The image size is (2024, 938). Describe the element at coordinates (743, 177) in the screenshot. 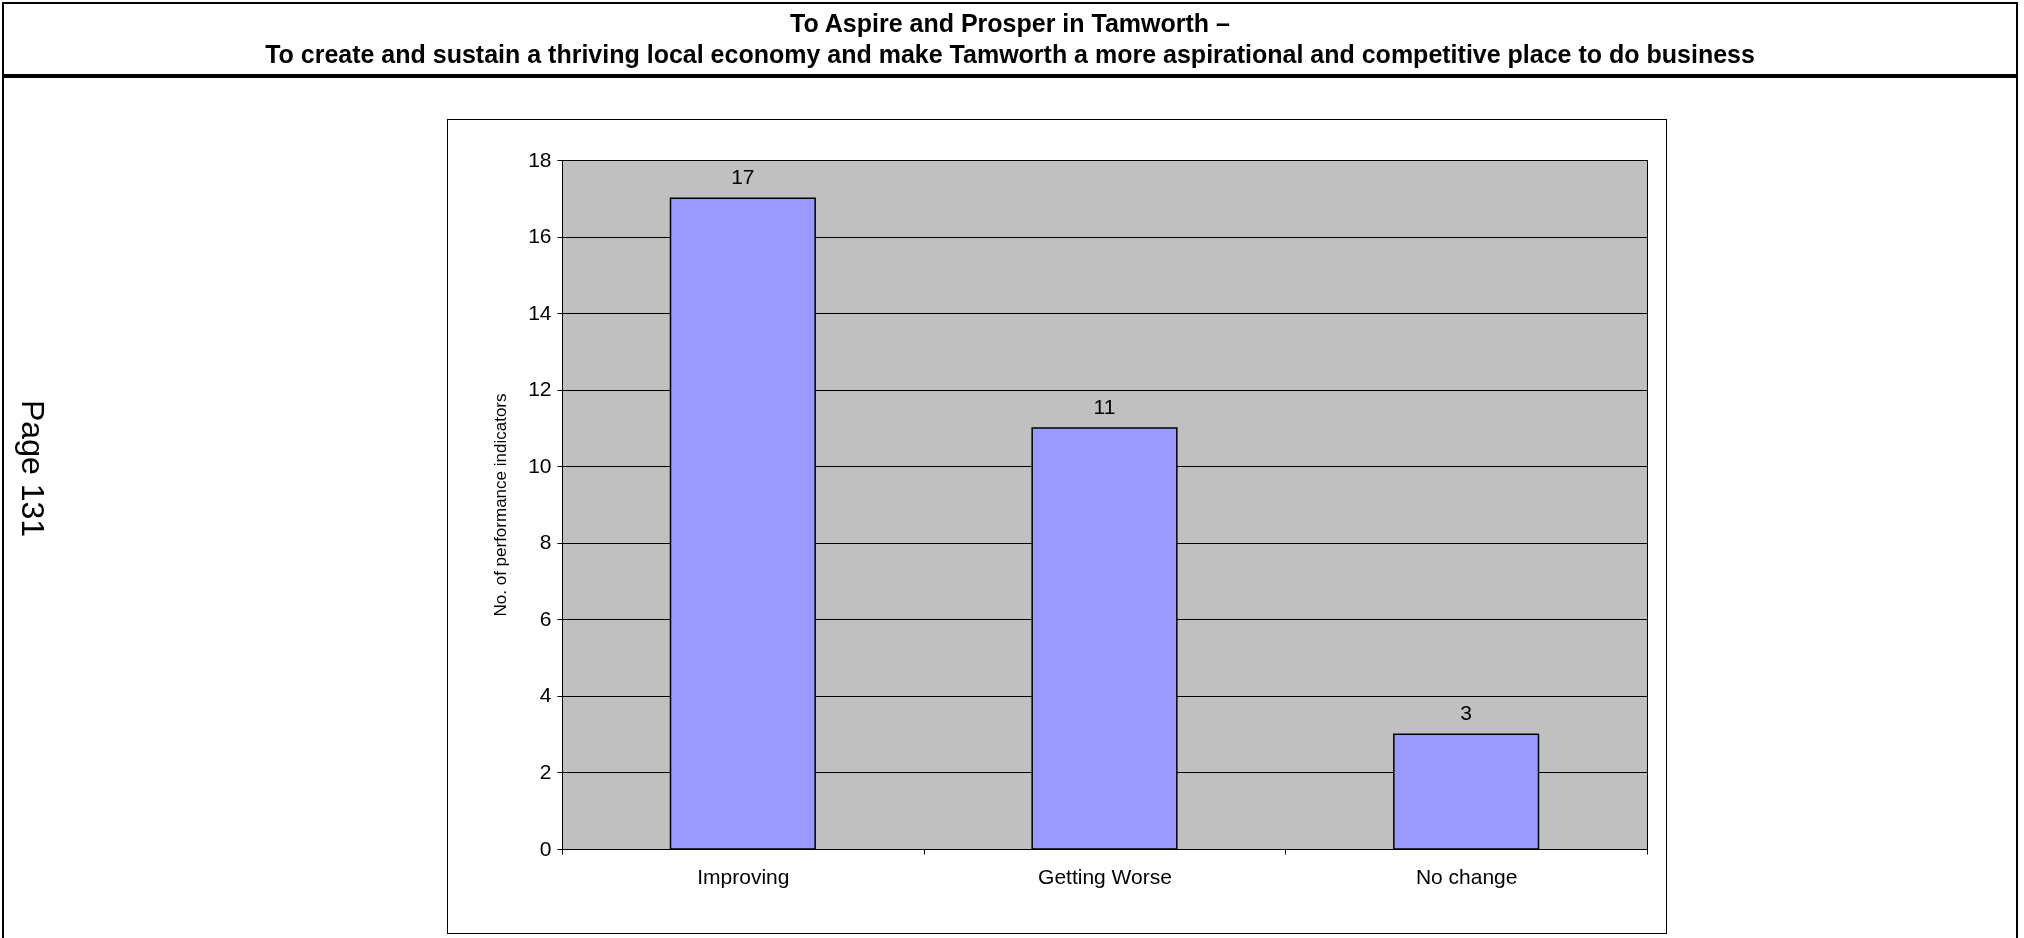

I see `data-label: 17` at that location.